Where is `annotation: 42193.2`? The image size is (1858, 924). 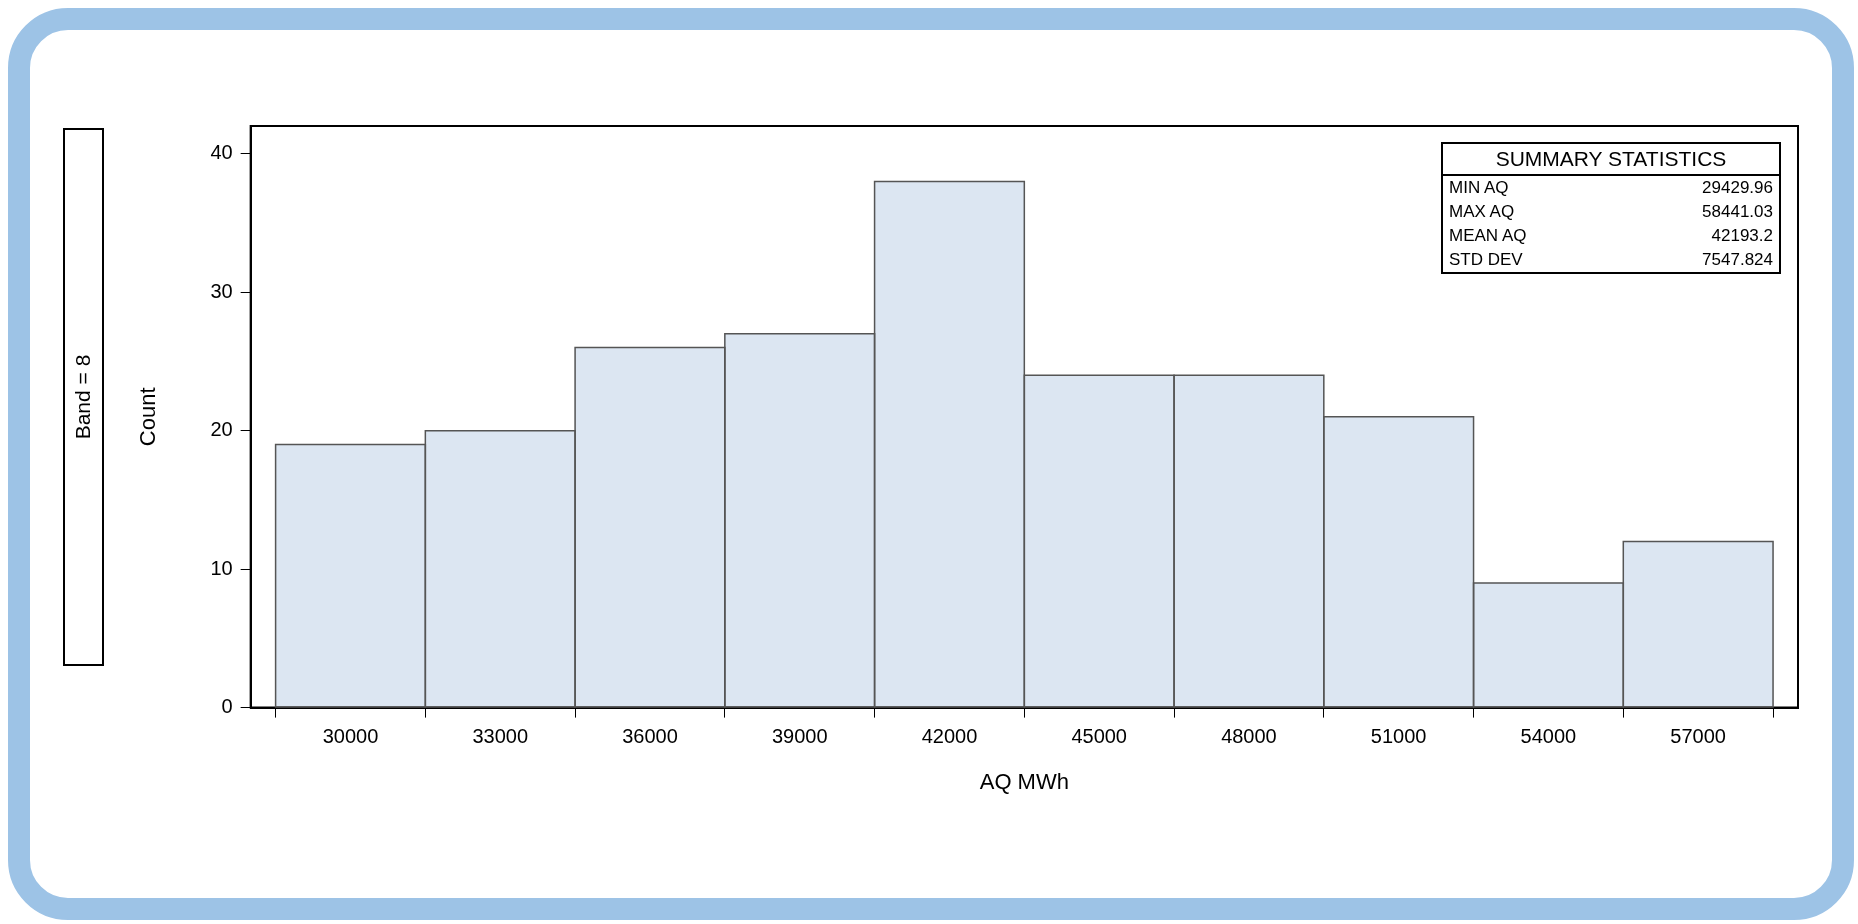 annotation: 42193.2 is located at coordinates (1742, 236).